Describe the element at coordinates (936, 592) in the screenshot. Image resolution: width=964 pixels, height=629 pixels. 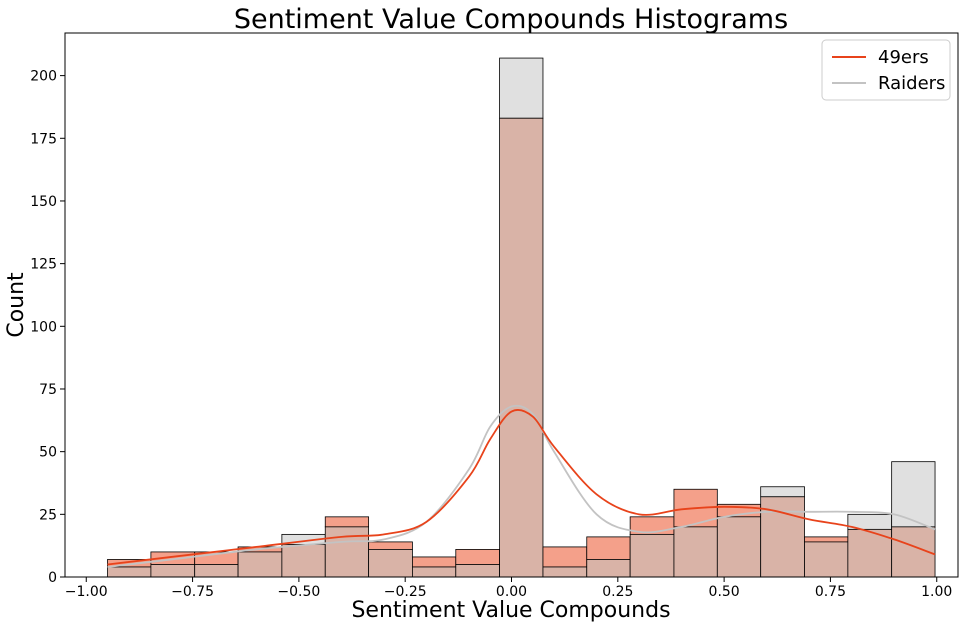
I see `x-tick-label: 1.00` at that location.